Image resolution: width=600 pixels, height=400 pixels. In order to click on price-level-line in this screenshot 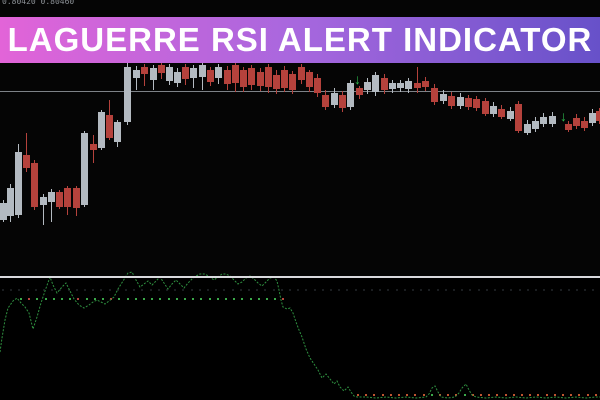, I will do `click(300, 91)`.